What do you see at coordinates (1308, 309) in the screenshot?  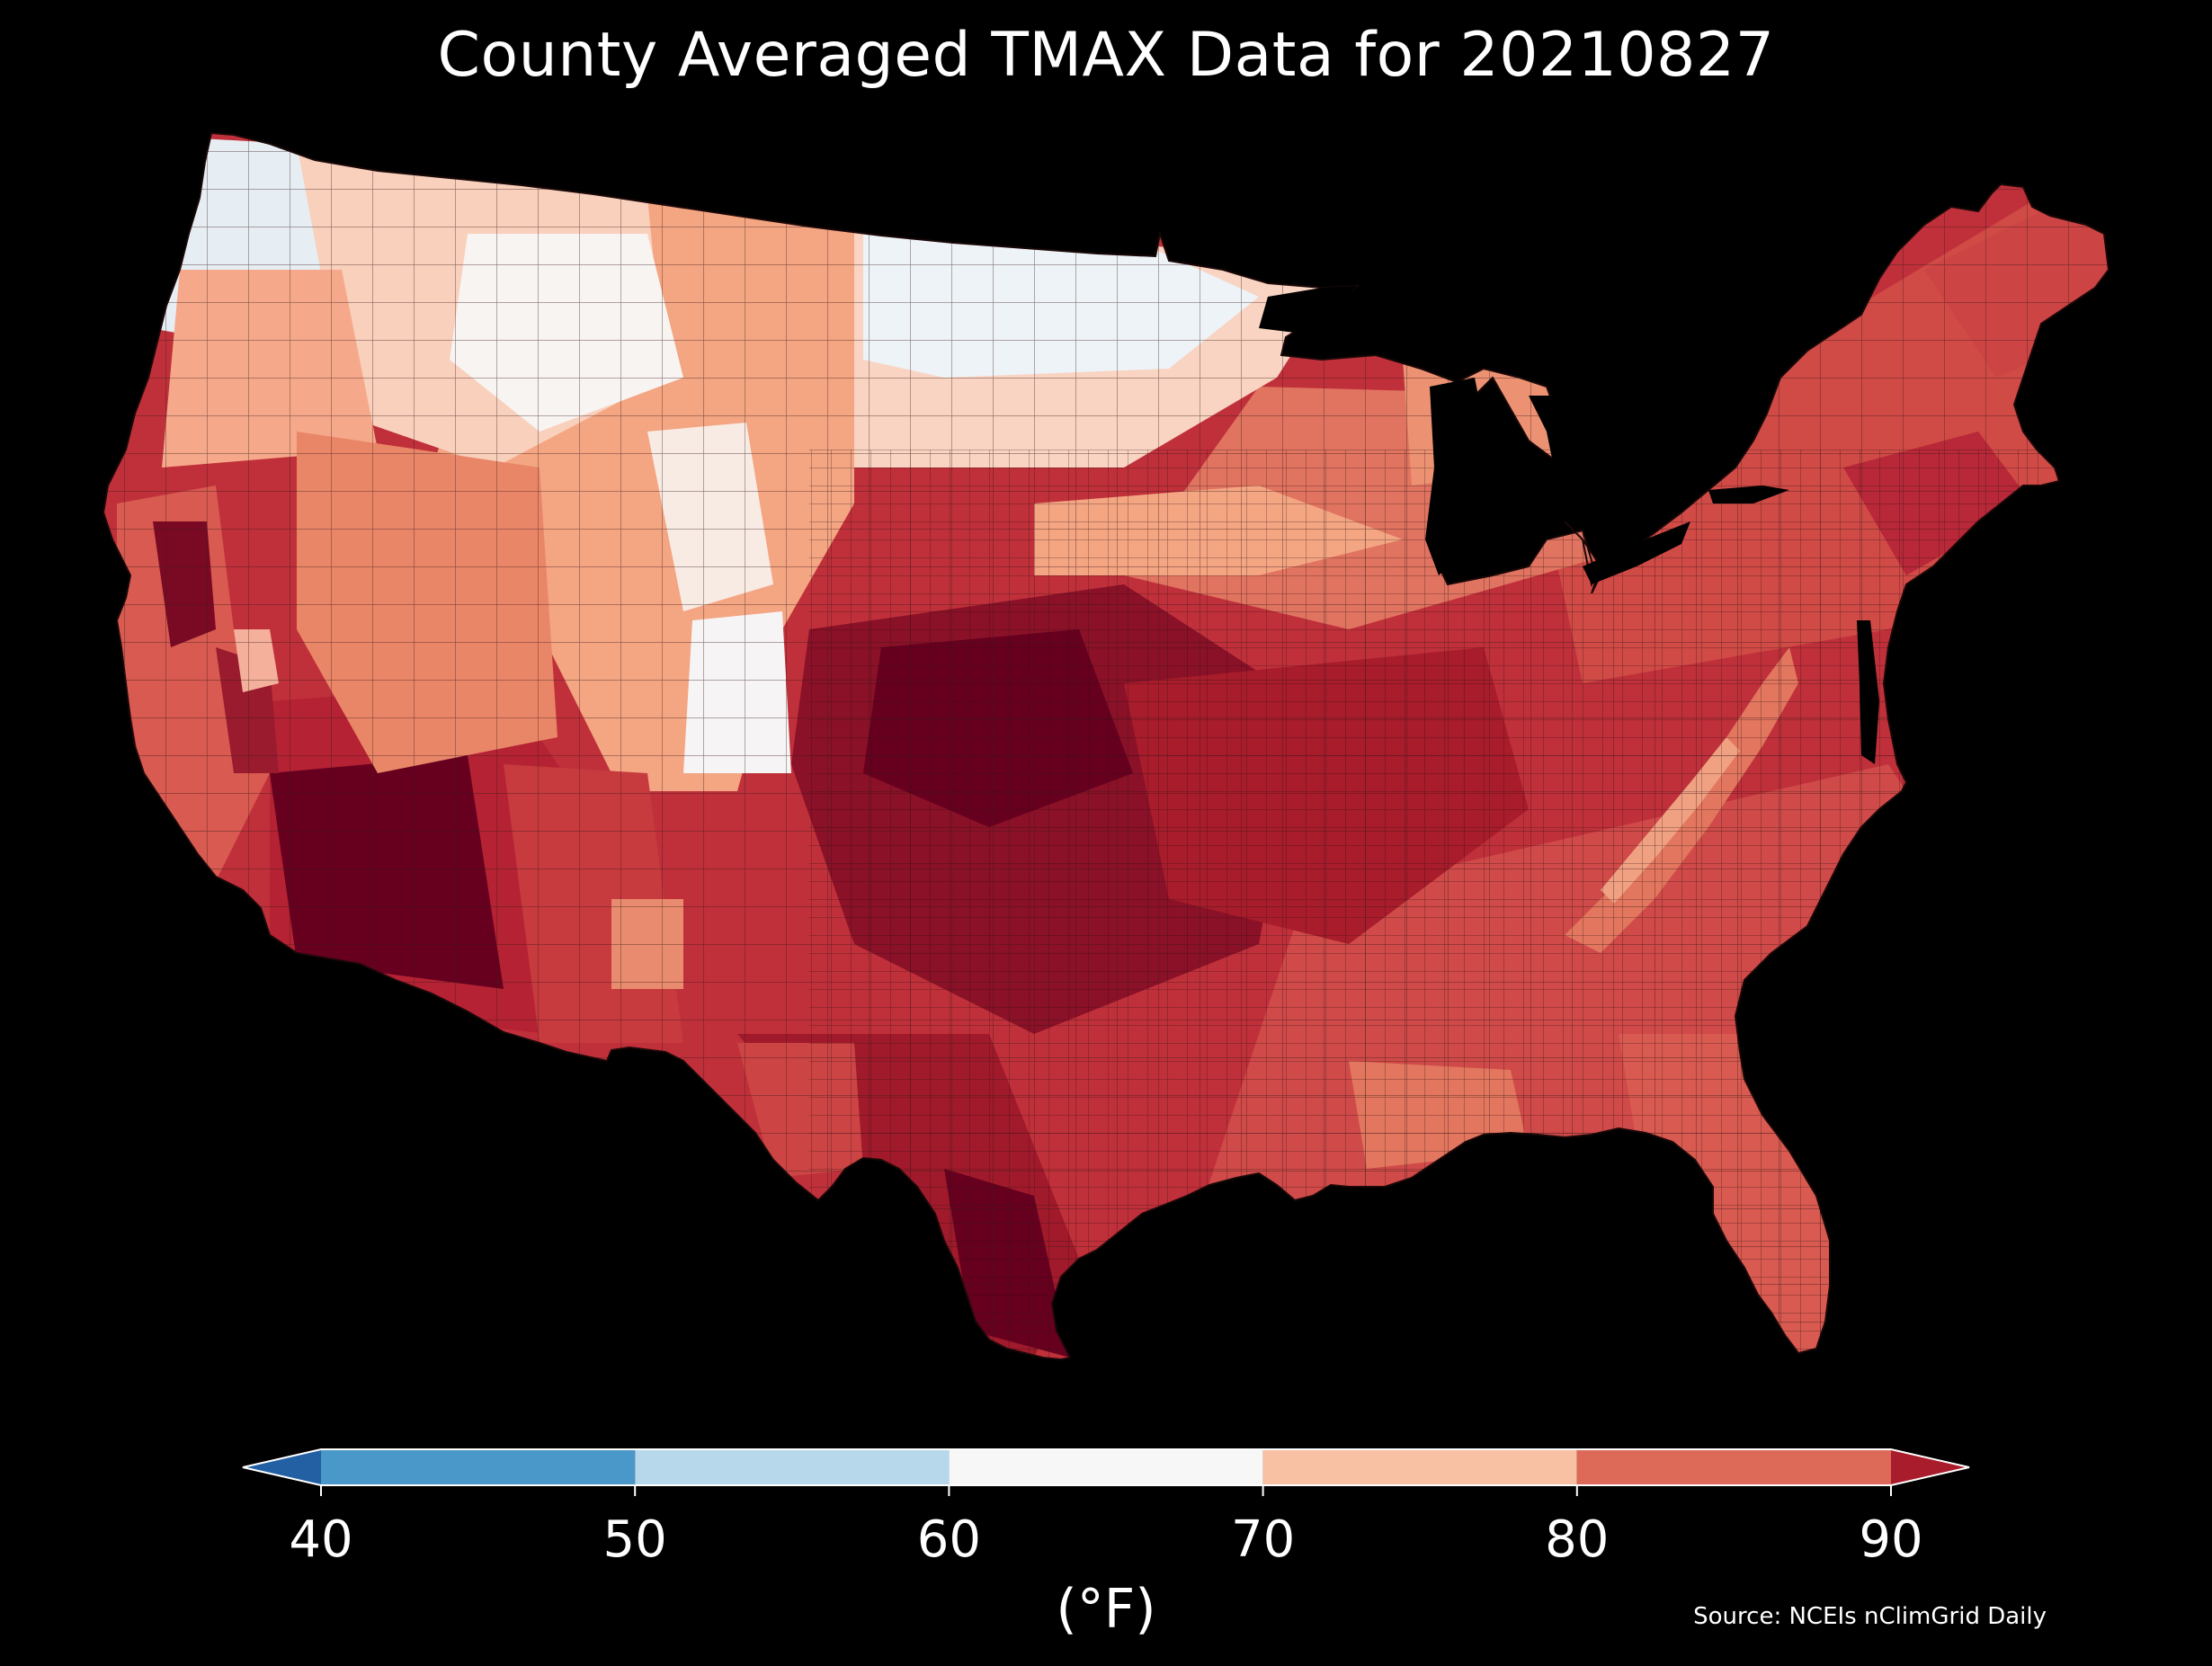 I see `lake-superior` at bounding box center [1308, 309].